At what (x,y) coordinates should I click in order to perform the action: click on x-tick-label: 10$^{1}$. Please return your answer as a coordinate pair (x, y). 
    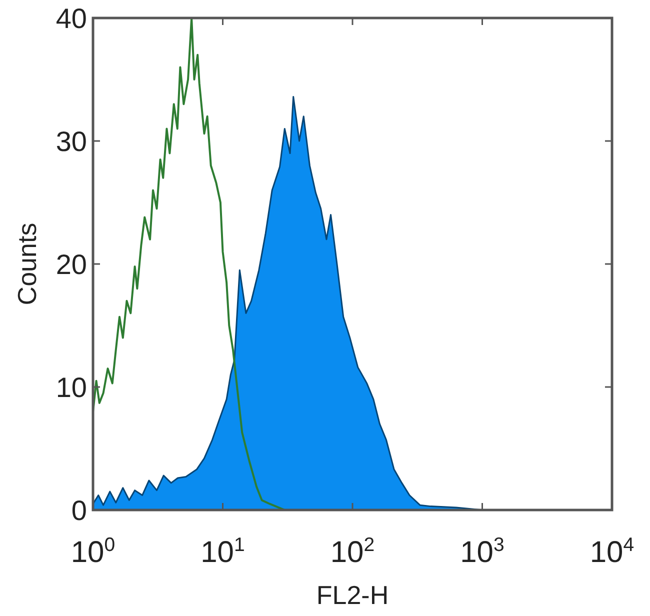
    Looking at the image, I should click on (222, 551).